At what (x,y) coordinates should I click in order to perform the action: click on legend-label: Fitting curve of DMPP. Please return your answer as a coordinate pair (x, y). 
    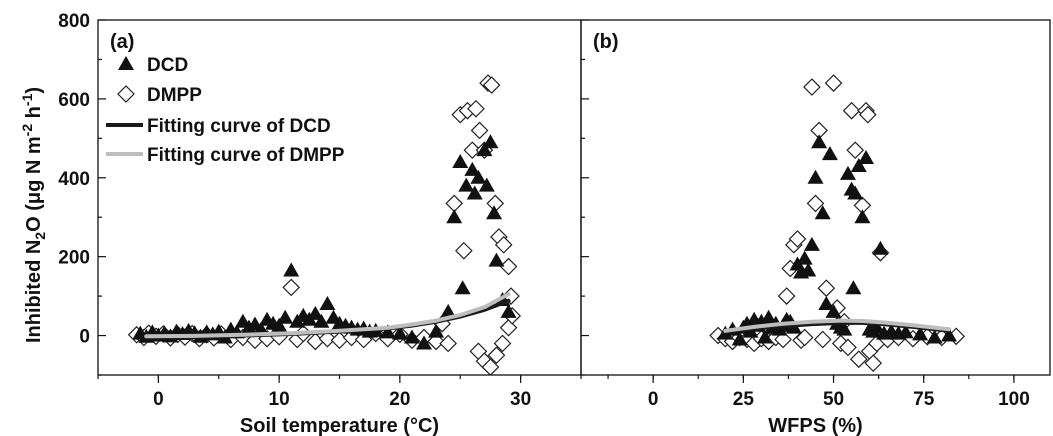
    Looking at the image, I should click on (246, 155).